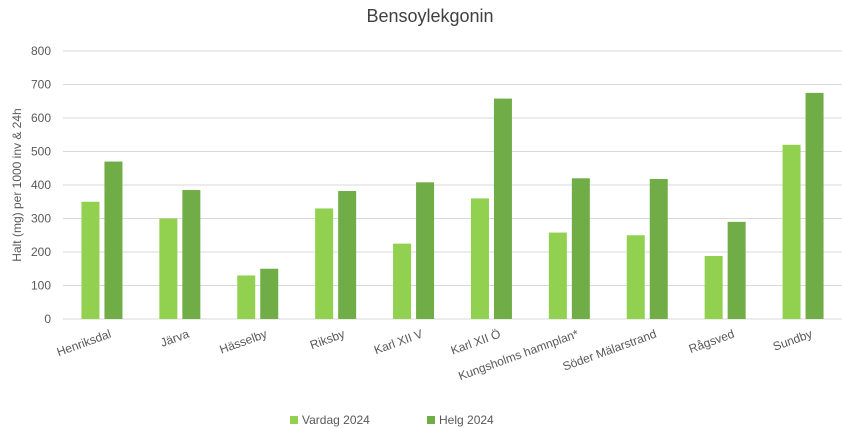  I want to click on y-tick-label: 0, so click(47, 319).